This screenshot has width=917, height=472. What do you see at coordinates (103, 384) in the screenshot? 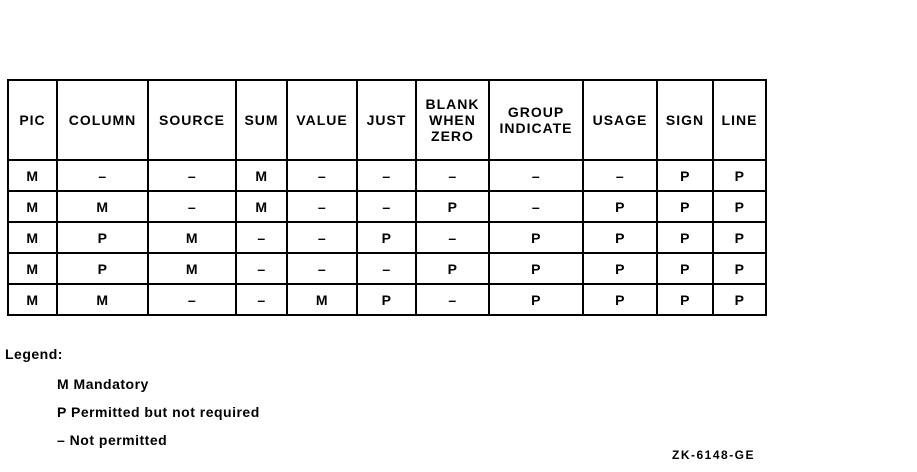
I see `legend-item-mandatory: M Mandatory` at bounding box center [103, 384].